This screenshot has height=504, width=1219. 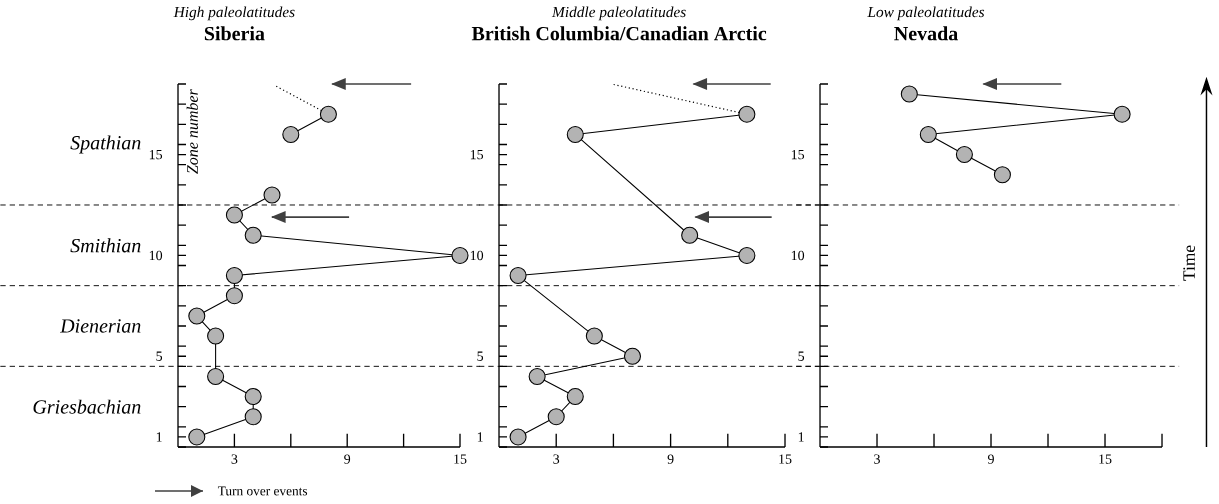 What do you see at coordinates (619, 33) in the screenshot?
I see `chart-title: British Columbia/Canadian Arctic` at bounding box center [619, 33].